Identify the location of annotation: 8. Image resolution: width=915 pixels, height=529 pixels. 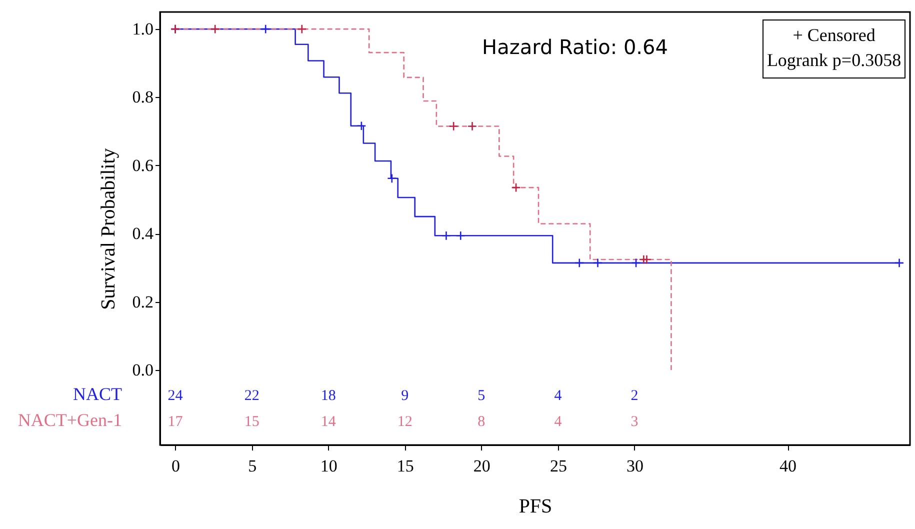
(482, 422).